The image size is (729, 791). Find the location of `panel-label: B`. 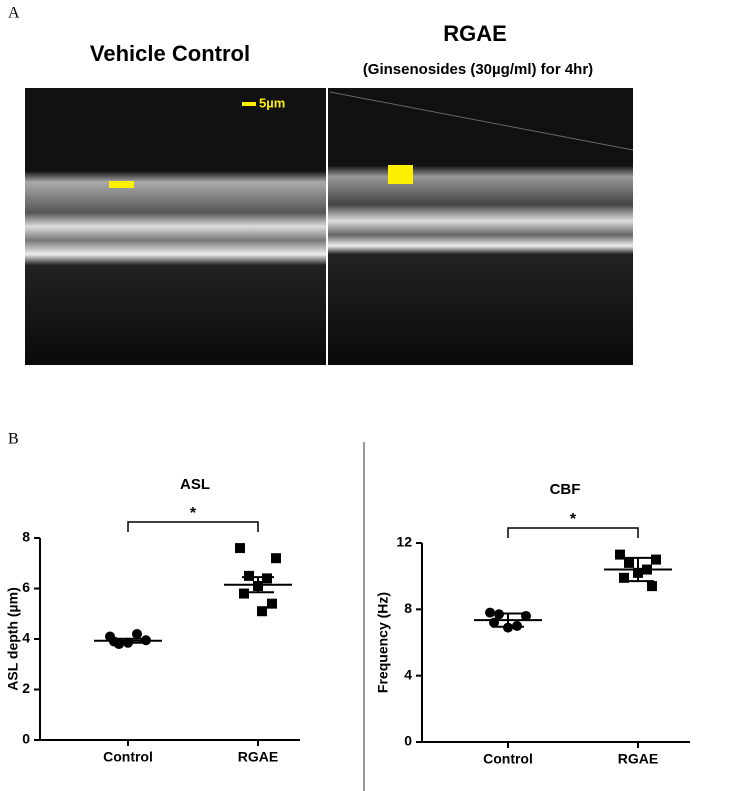

panel-label: B is located at coordinates (13, 439).